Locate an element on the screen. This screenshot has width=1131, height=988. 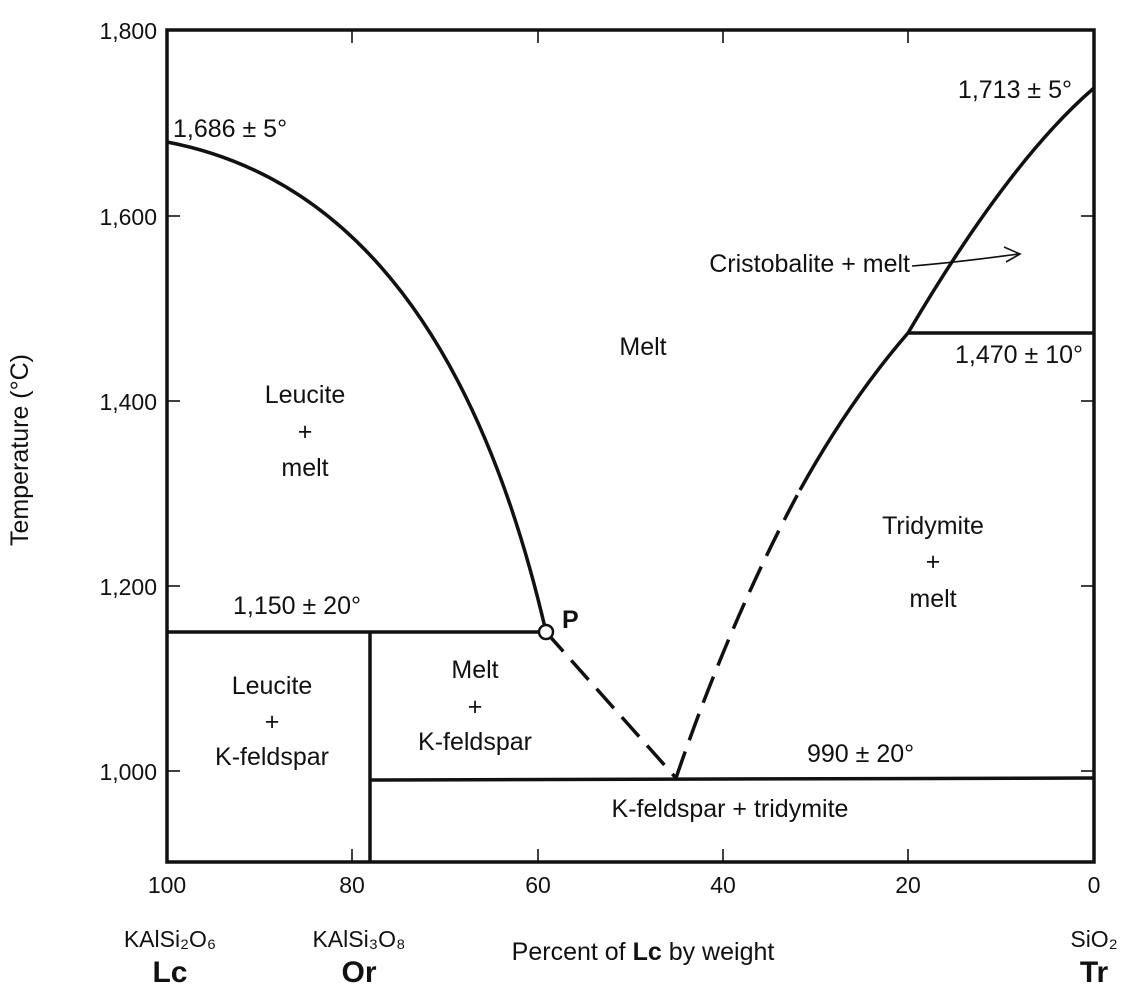
field-tridymite-melt-line3: melt is located at coordinates (932, 599).